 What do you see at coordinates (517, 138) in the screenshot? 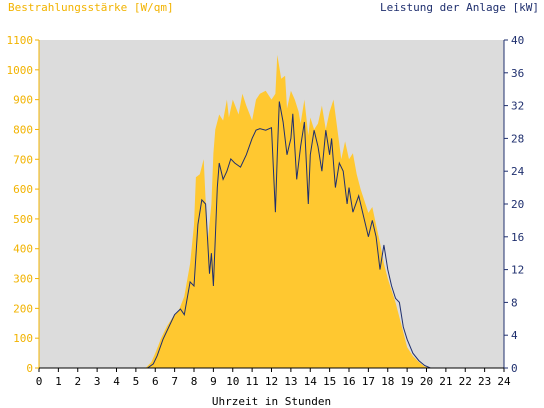
I see `right-tick-label: 28` at bounding box center [517, 138].